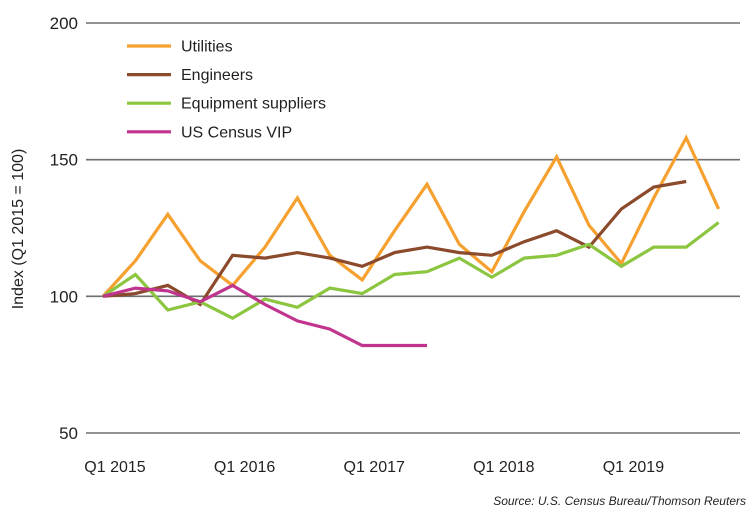 This screenshot has width=752, height=512. What do you see at coordinates (503, 467) in the screenshot?
I see `x-tick-label: Q1 2018` at bounding box center [503, 467].